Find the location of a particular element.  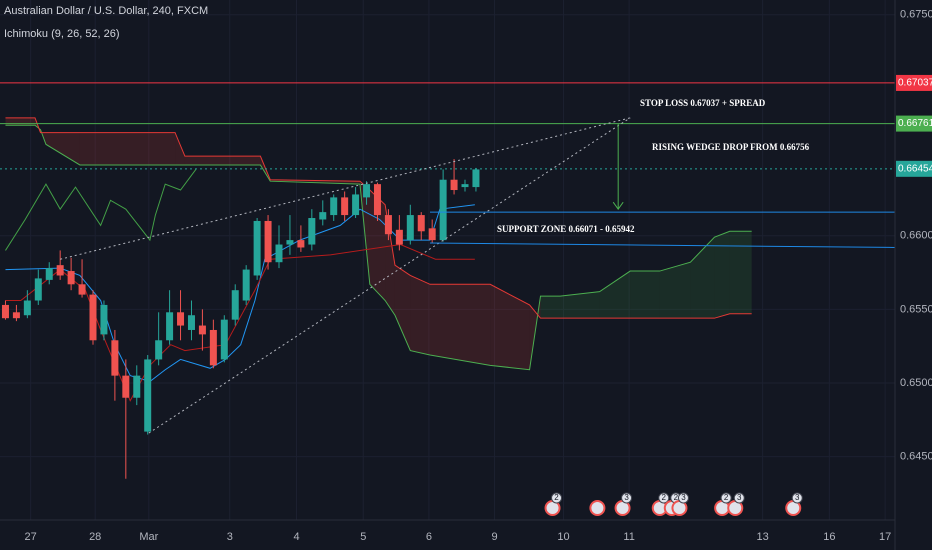

drawing-line is located at coordinates (662, 245).